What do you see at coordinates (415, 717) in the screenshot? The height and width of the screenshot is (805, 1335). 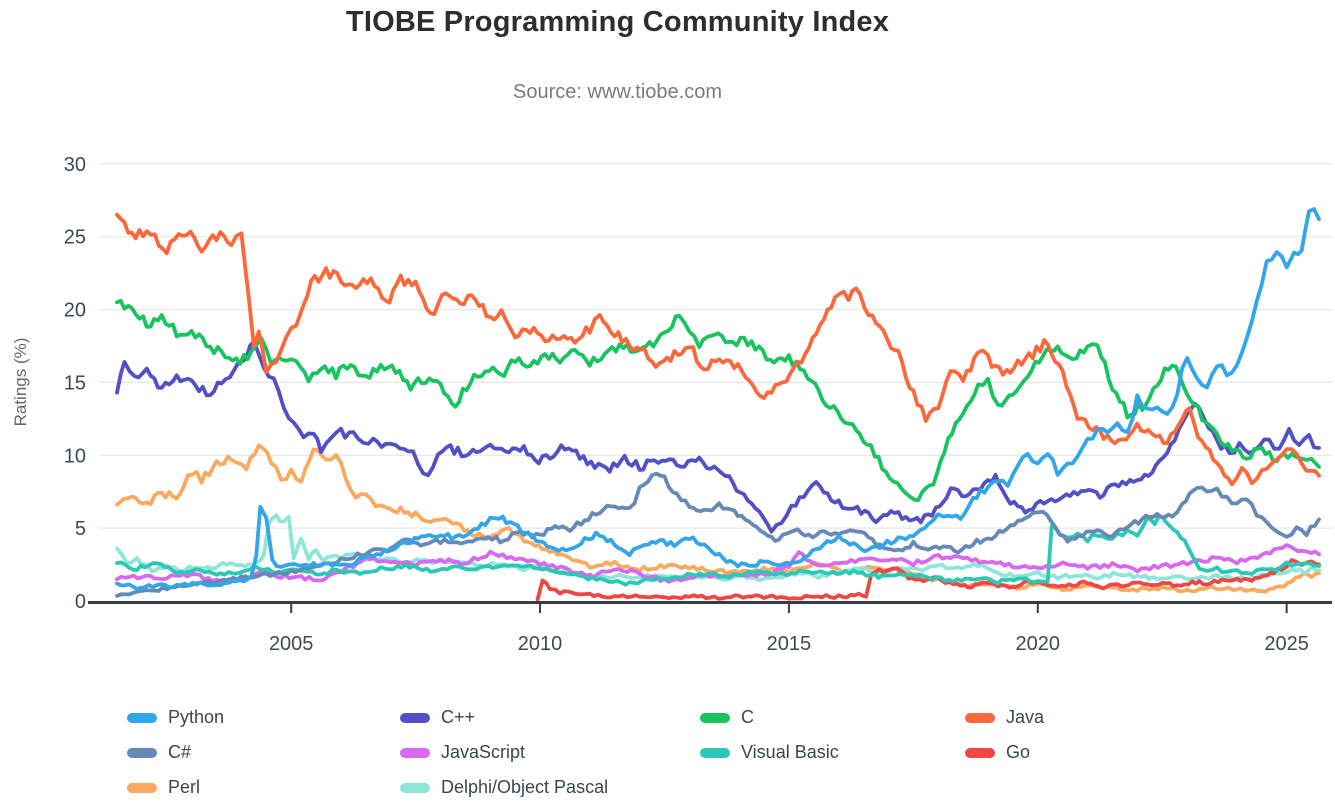 I see `legend-swatch-cpp` at bounding box center [415, 717].